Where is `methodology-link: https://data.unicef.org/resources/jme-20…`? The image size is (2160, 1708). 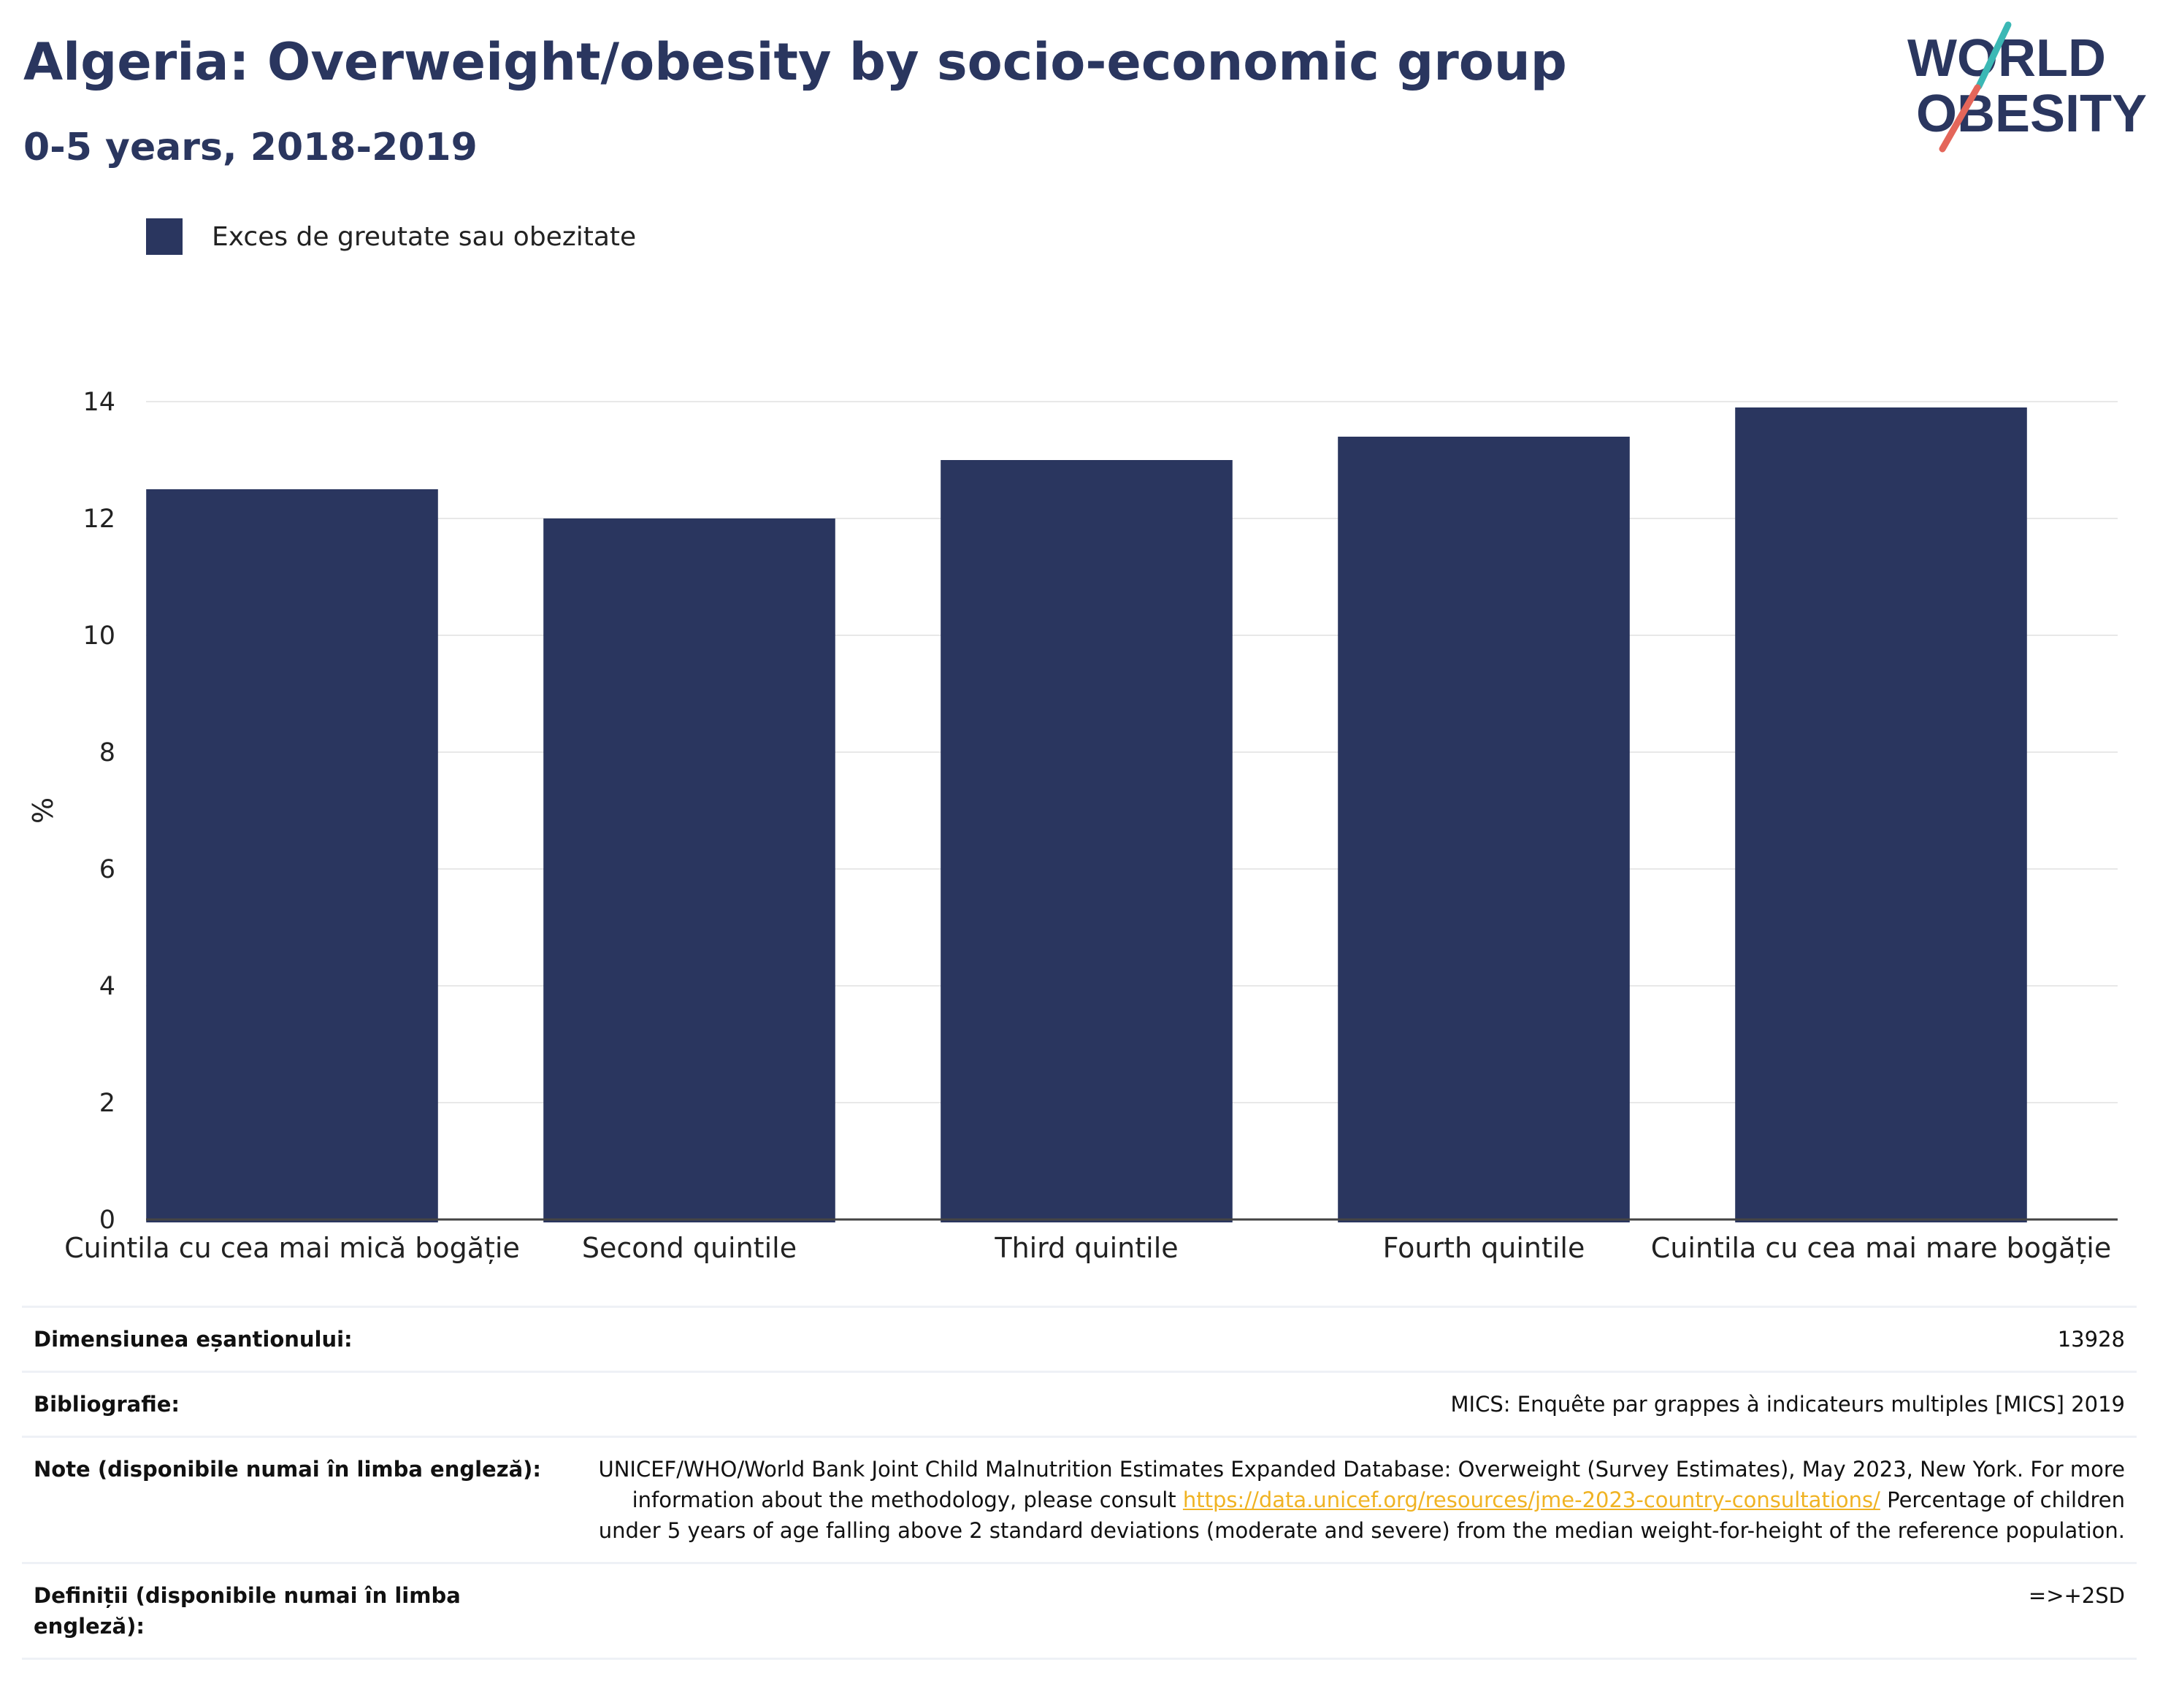 methodology-link: https://data.unicef.org/resources/jme-20… is located at coordinates (1531, 1499).